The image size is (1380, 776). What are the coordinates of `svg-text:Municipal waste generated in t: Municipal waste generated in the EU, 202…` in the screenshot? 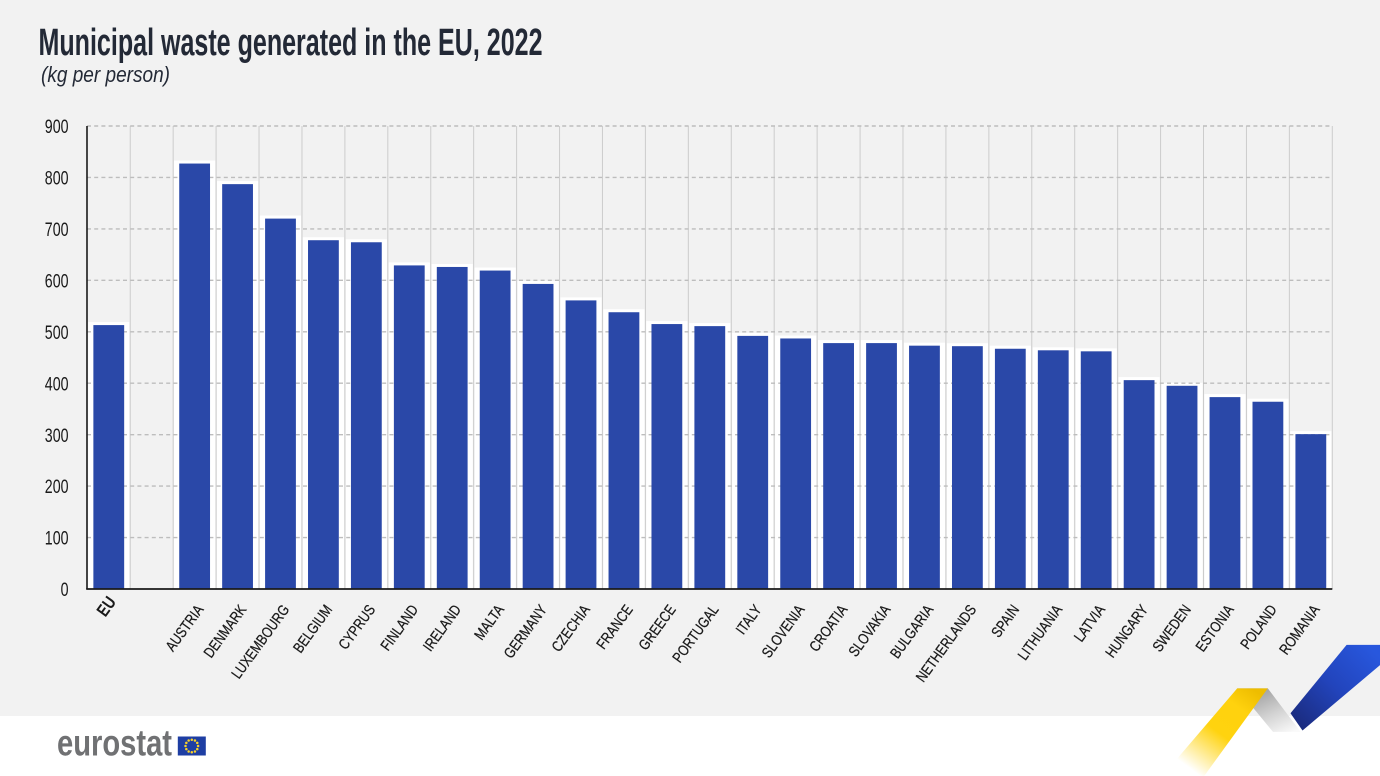 It's located at (291, 43).